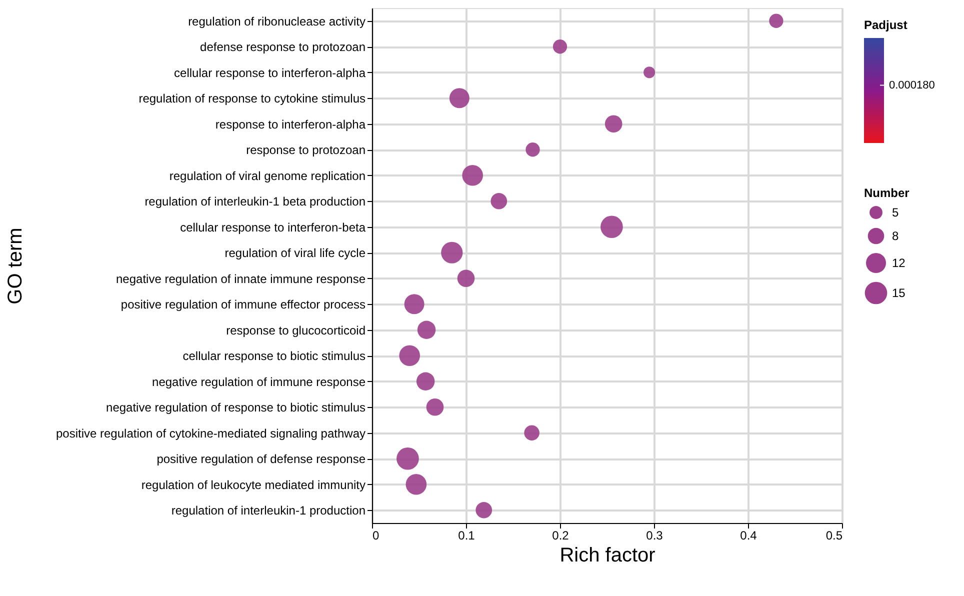 This screenshot has width=964, height=596. Describe the element at coordinates (296, 330) in the screenshot. I see `y-tick-label: response to glucocorticoid` at that location.